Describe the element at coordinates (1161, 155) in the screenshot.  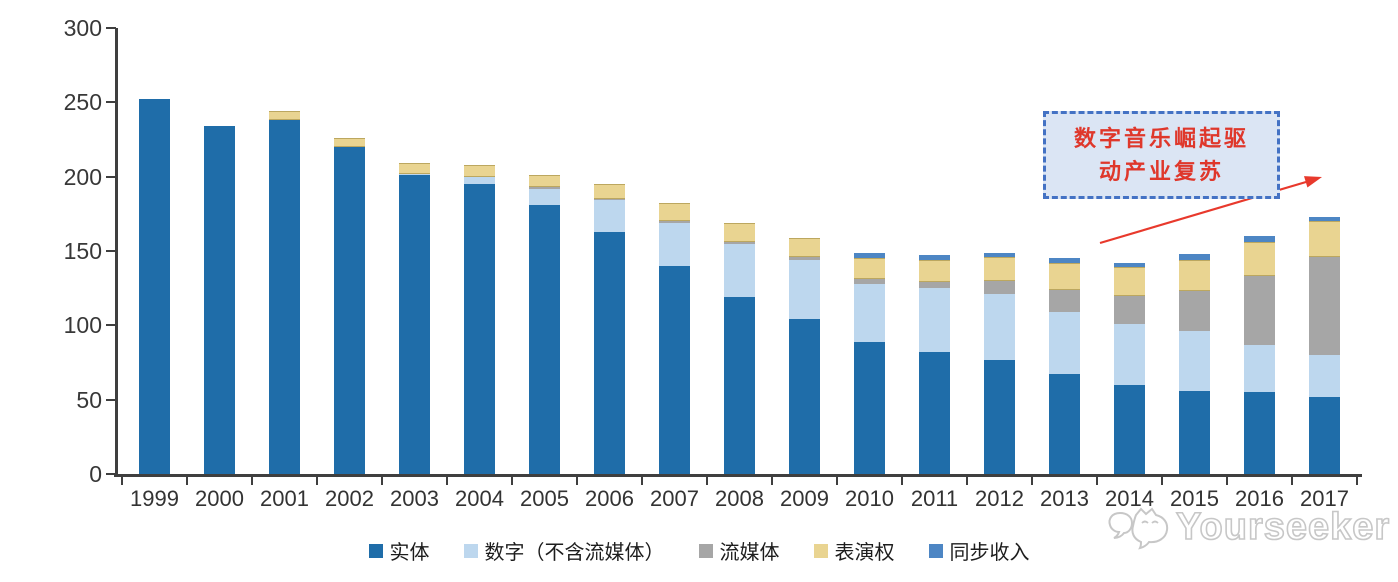
I see `annotation-callout: 数字音乐崛起驱 动产业复苏` at that location.